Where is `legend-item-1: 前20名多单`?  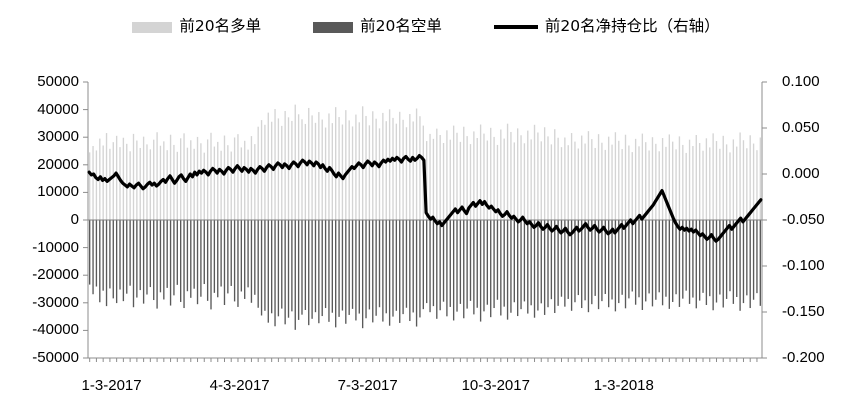
legend-item-1: 前20名多单 is located at coordinates (196, 27).